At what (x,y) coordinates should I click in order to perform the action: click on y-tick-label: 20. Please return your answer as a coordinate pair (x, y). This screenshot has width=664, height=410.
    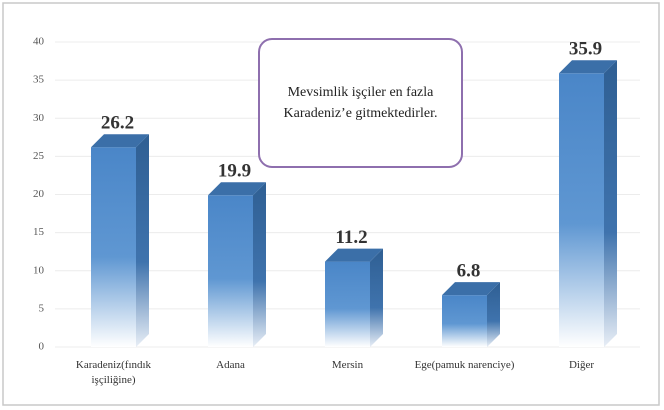
    Looking at the image, I should click on (39, 194).